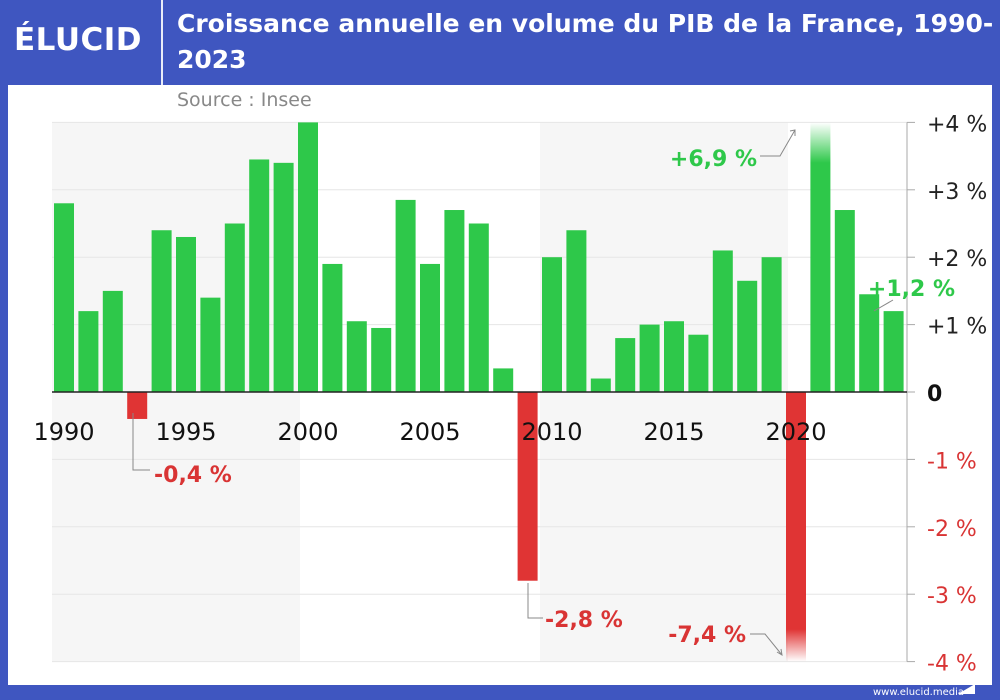  What do you see at coordinates (193, 475) in the screenshot?
I see `annotation-1993: -0,4 %` at bounding box center [193, 475].